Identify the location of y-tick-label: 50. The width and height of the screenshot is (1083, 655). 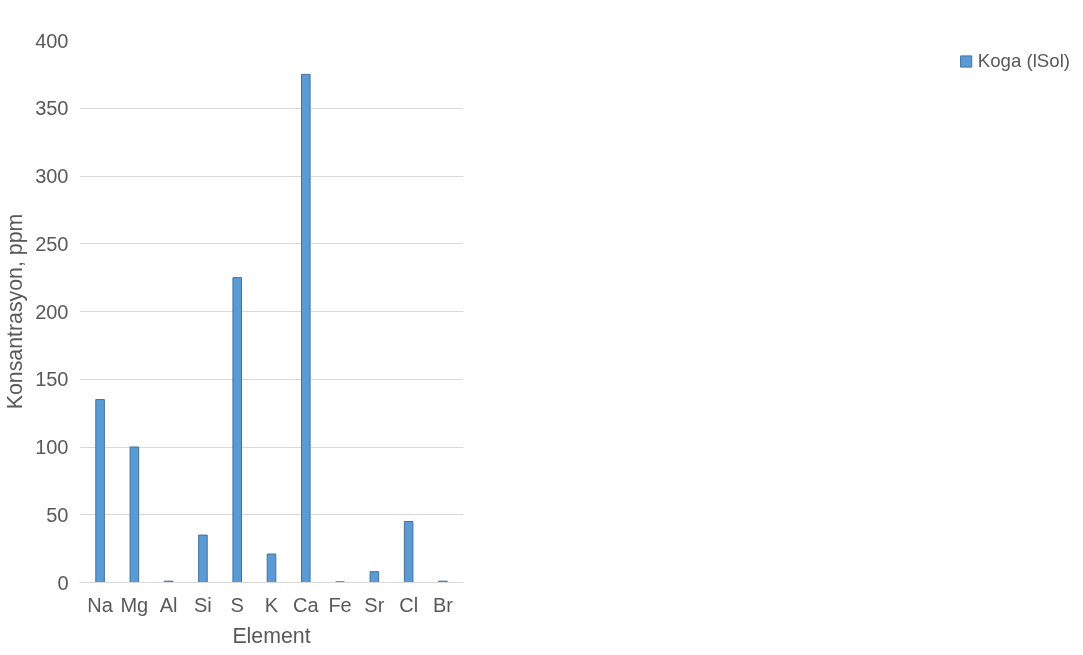
(57, 514).